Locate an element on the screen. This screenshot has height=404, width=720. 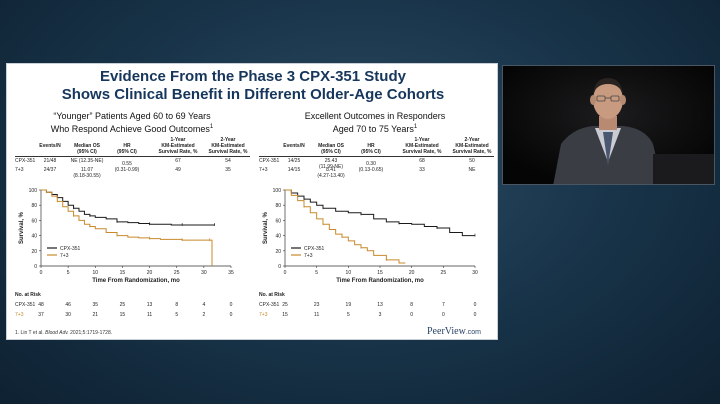
right-panel-title-line1: Excellent Outcomes in Responders is located at coordinates (375, 116).